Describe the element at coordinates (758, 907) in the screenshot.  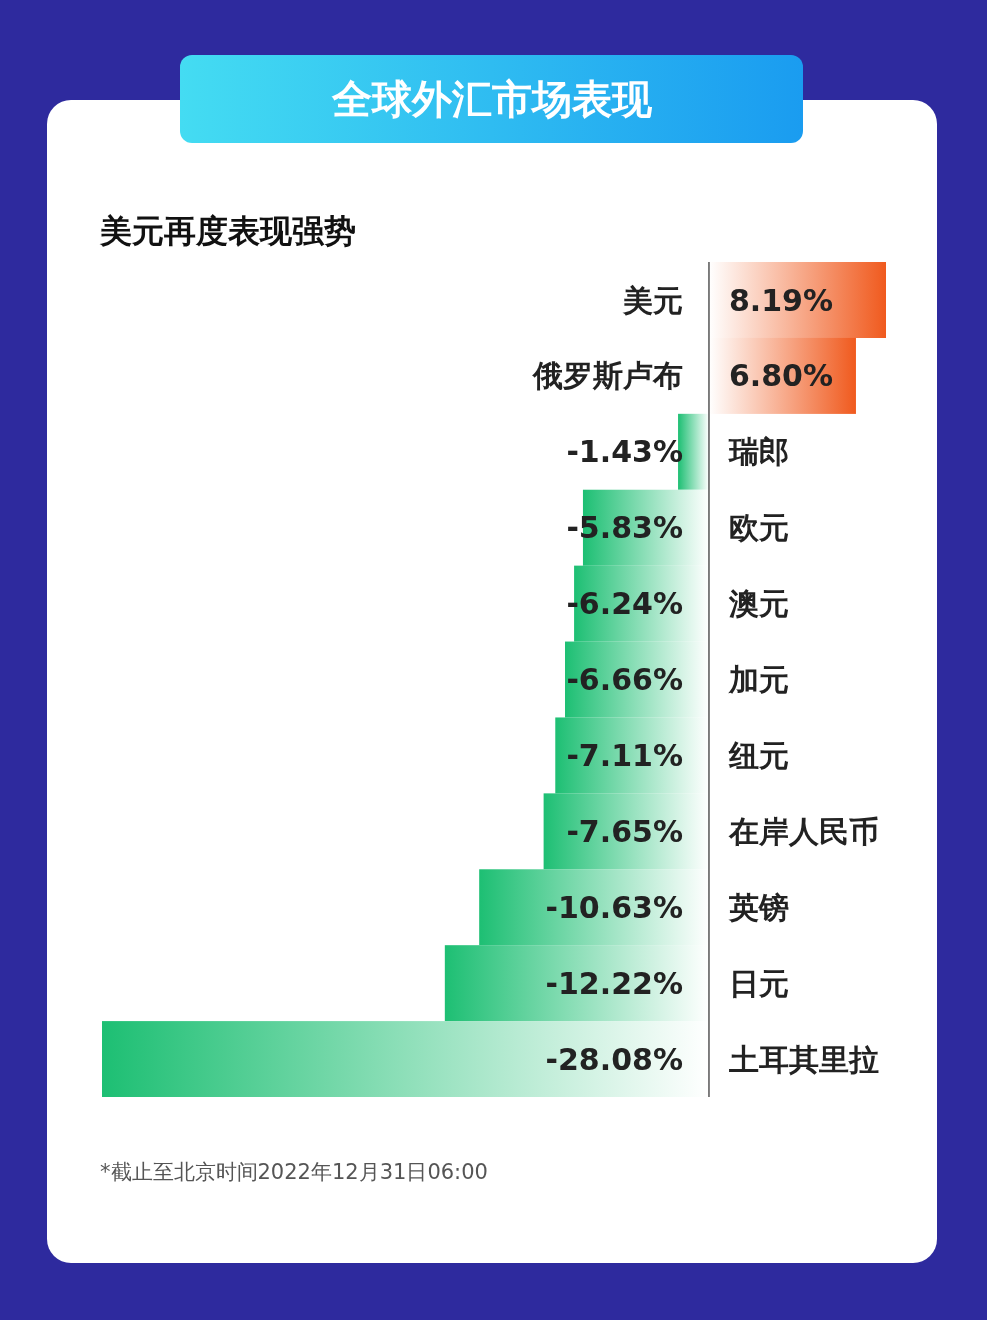
I see `y-tick-label: 英镑` at that location.